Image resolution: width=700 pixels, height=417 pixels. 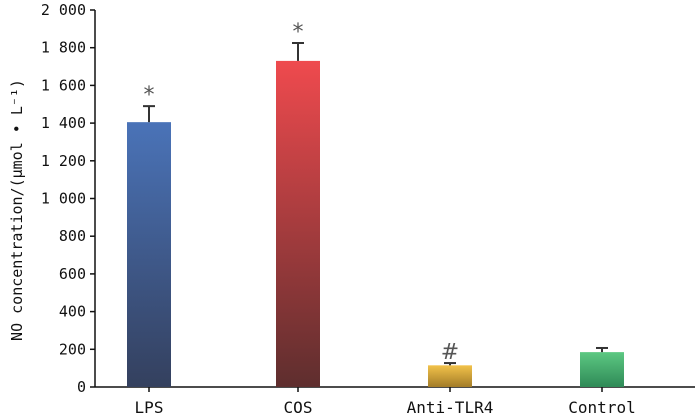 I want to click on bar-control, so click(x=602, y=369).